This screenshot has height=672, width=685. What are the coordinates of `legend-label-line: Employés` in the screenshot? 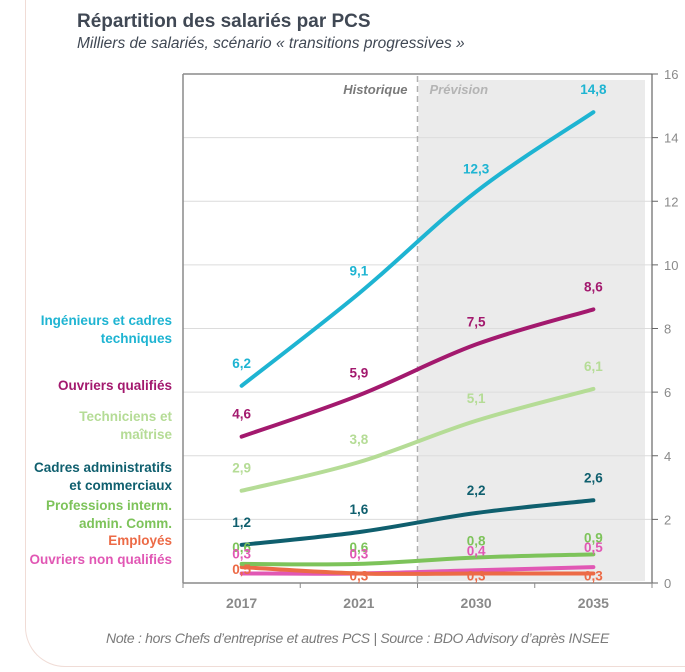 It's located at (140, 540).